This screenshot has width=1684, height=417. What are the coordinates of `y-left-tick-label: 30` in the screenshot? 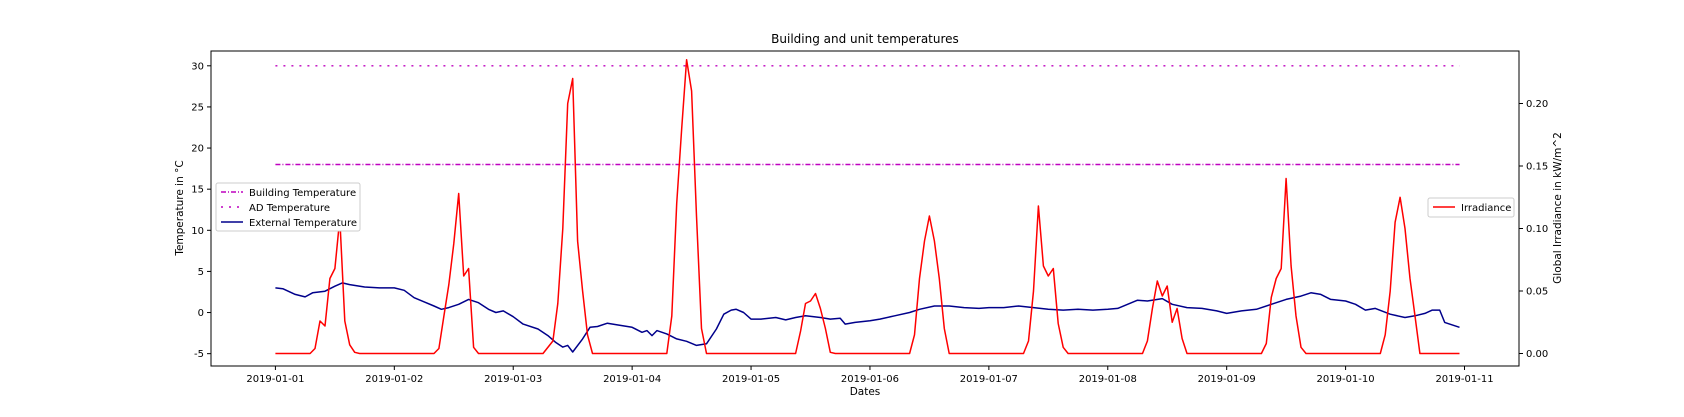 It's located at (197, 66).